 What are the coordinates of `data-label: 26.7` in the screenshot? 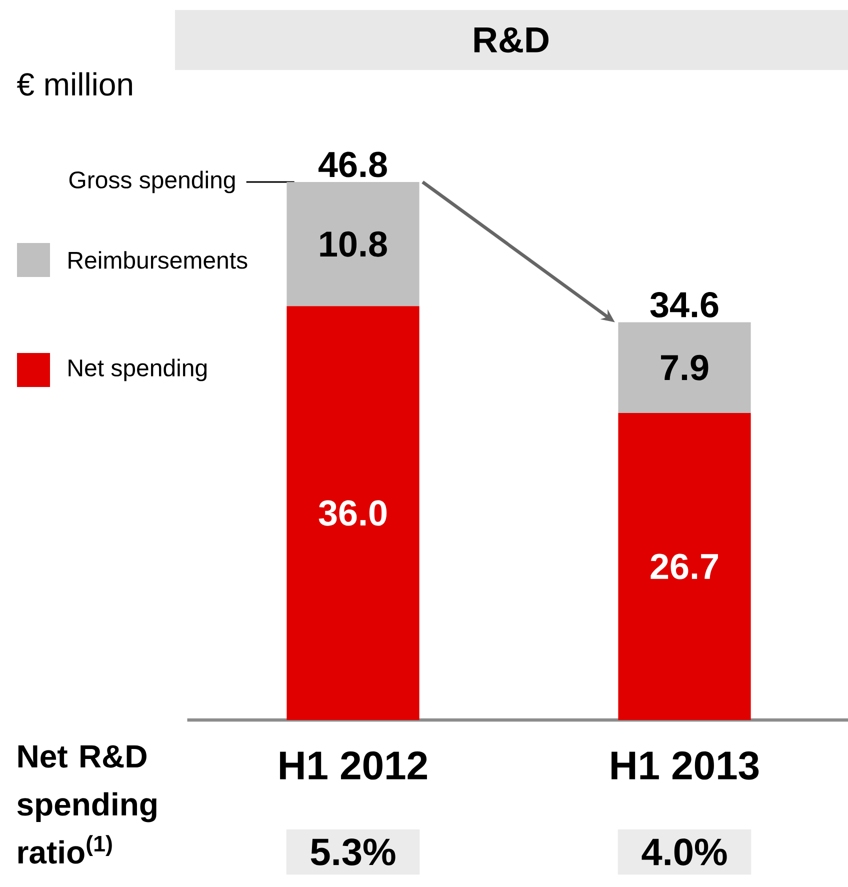 It's located at (684, 567).